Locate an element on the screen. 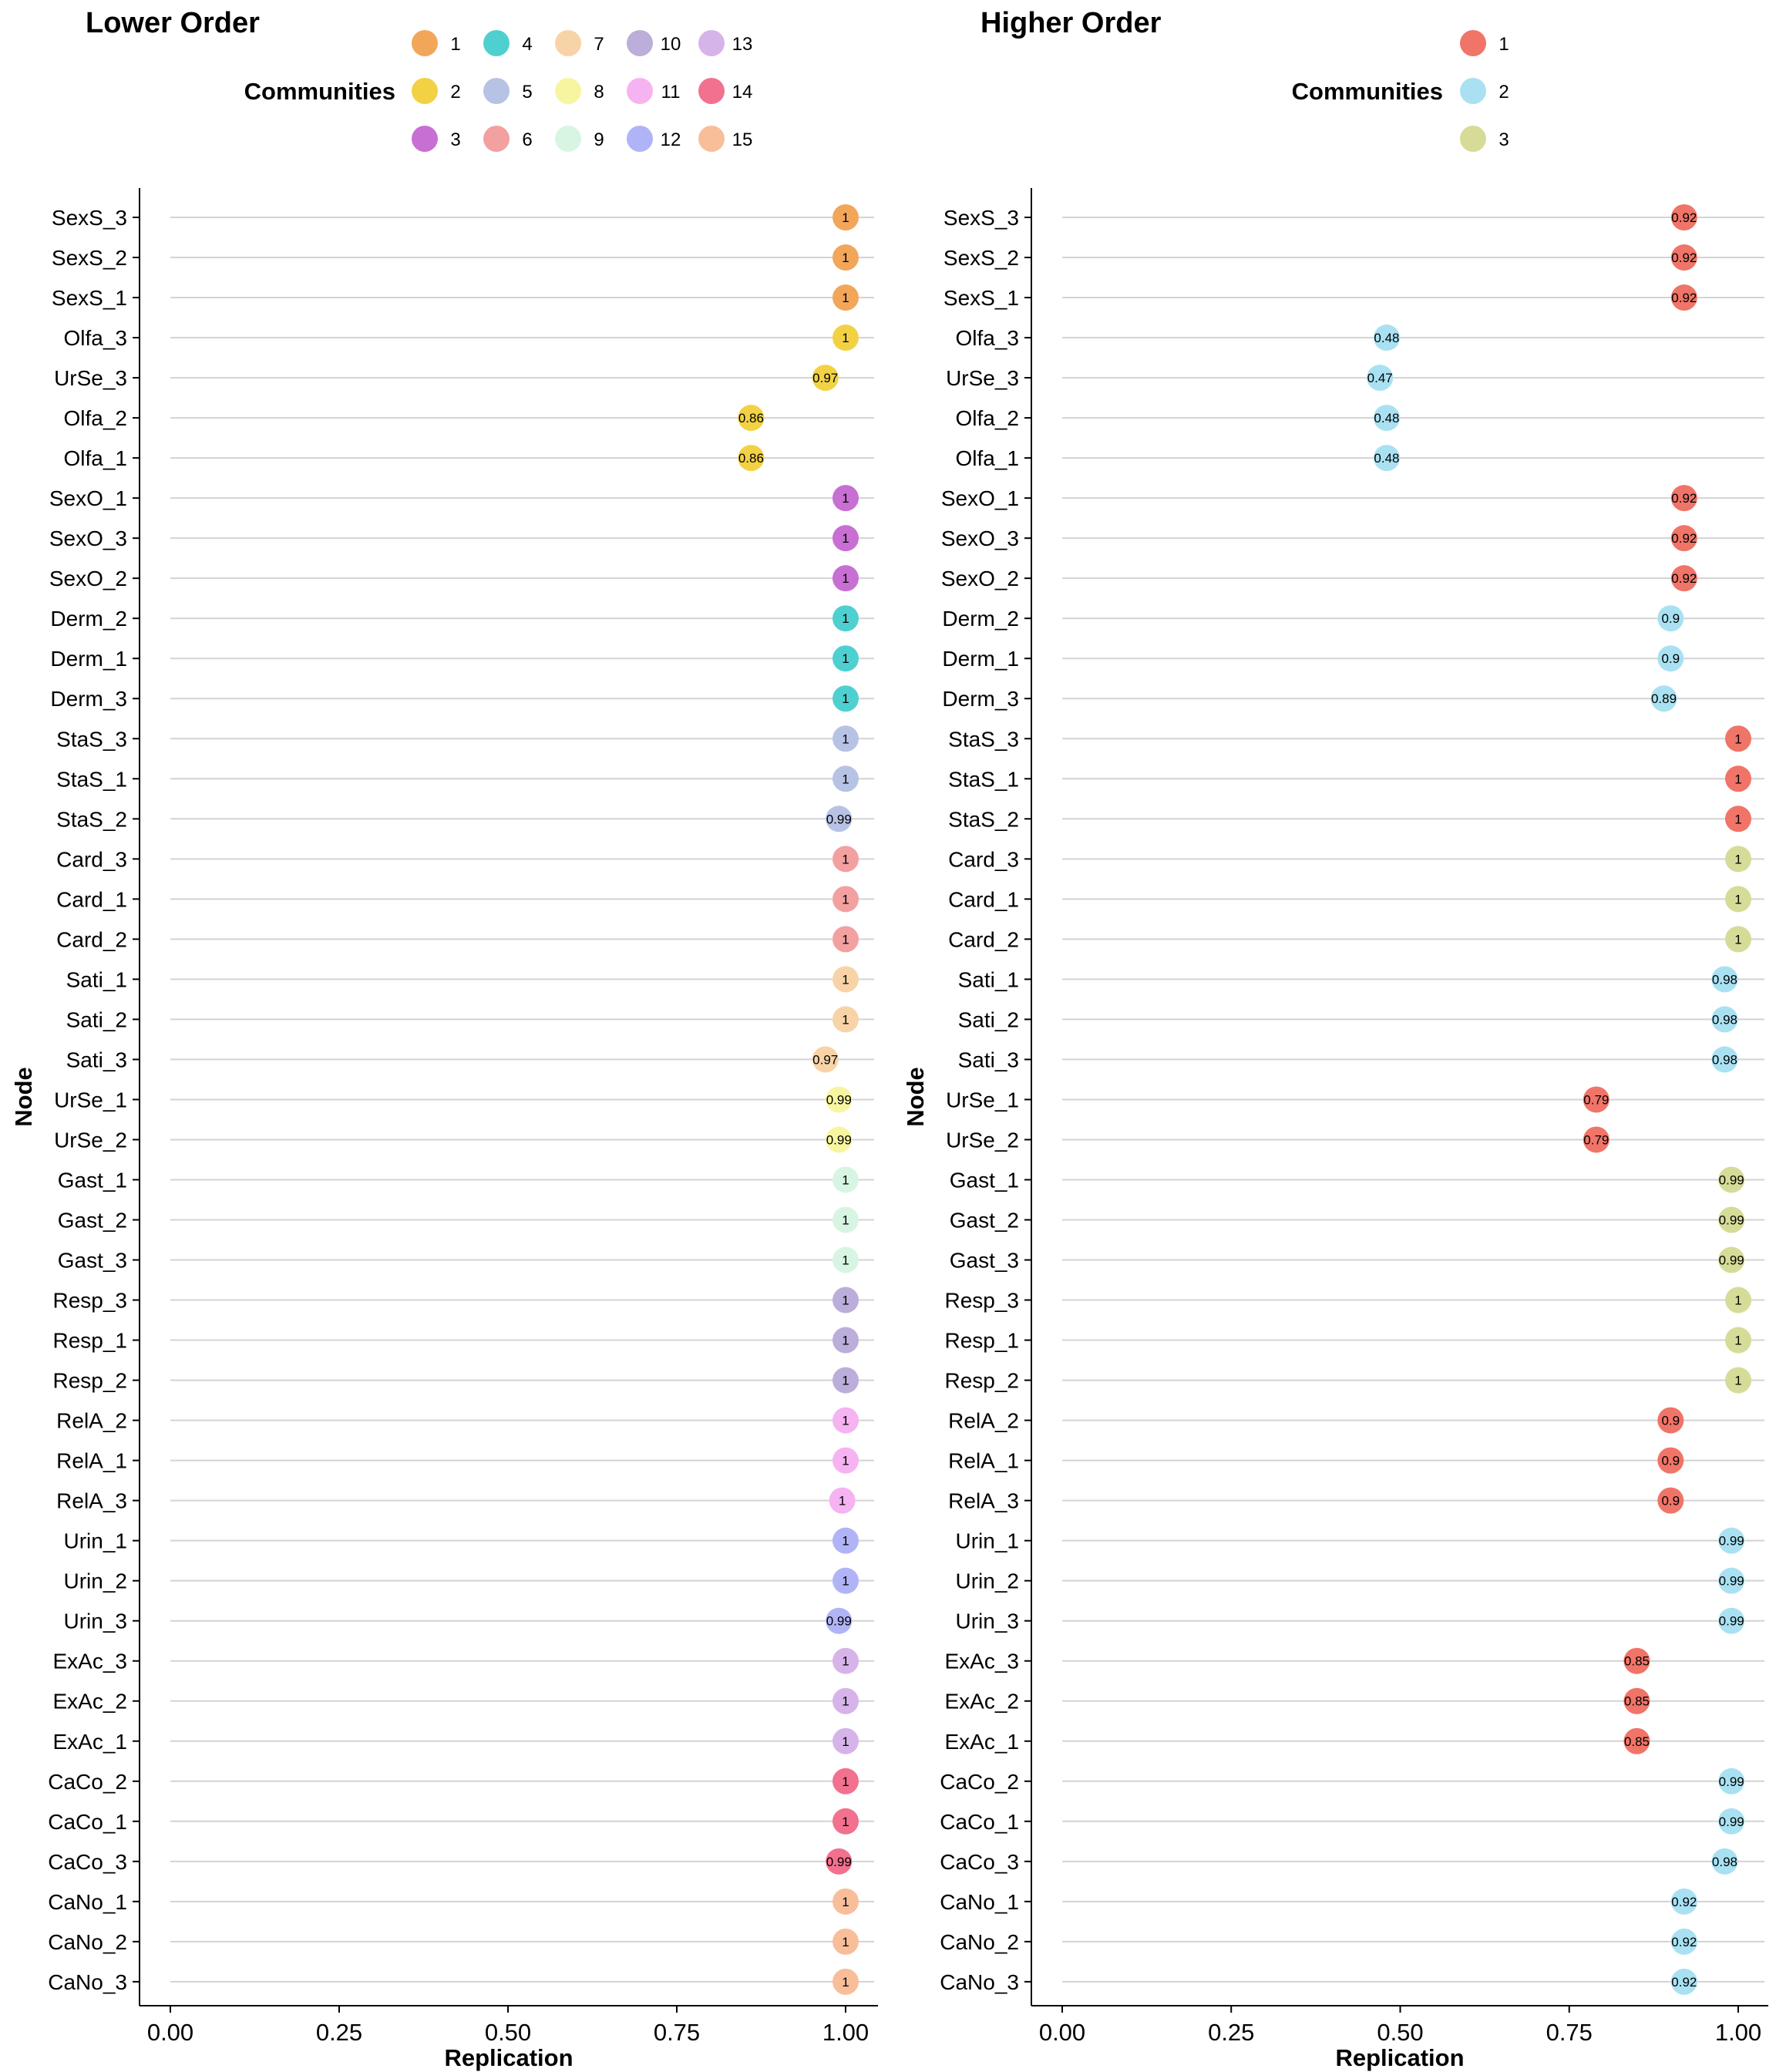  node-row: UrSe_2 0.79 is located at coordinates (1355, 1140).